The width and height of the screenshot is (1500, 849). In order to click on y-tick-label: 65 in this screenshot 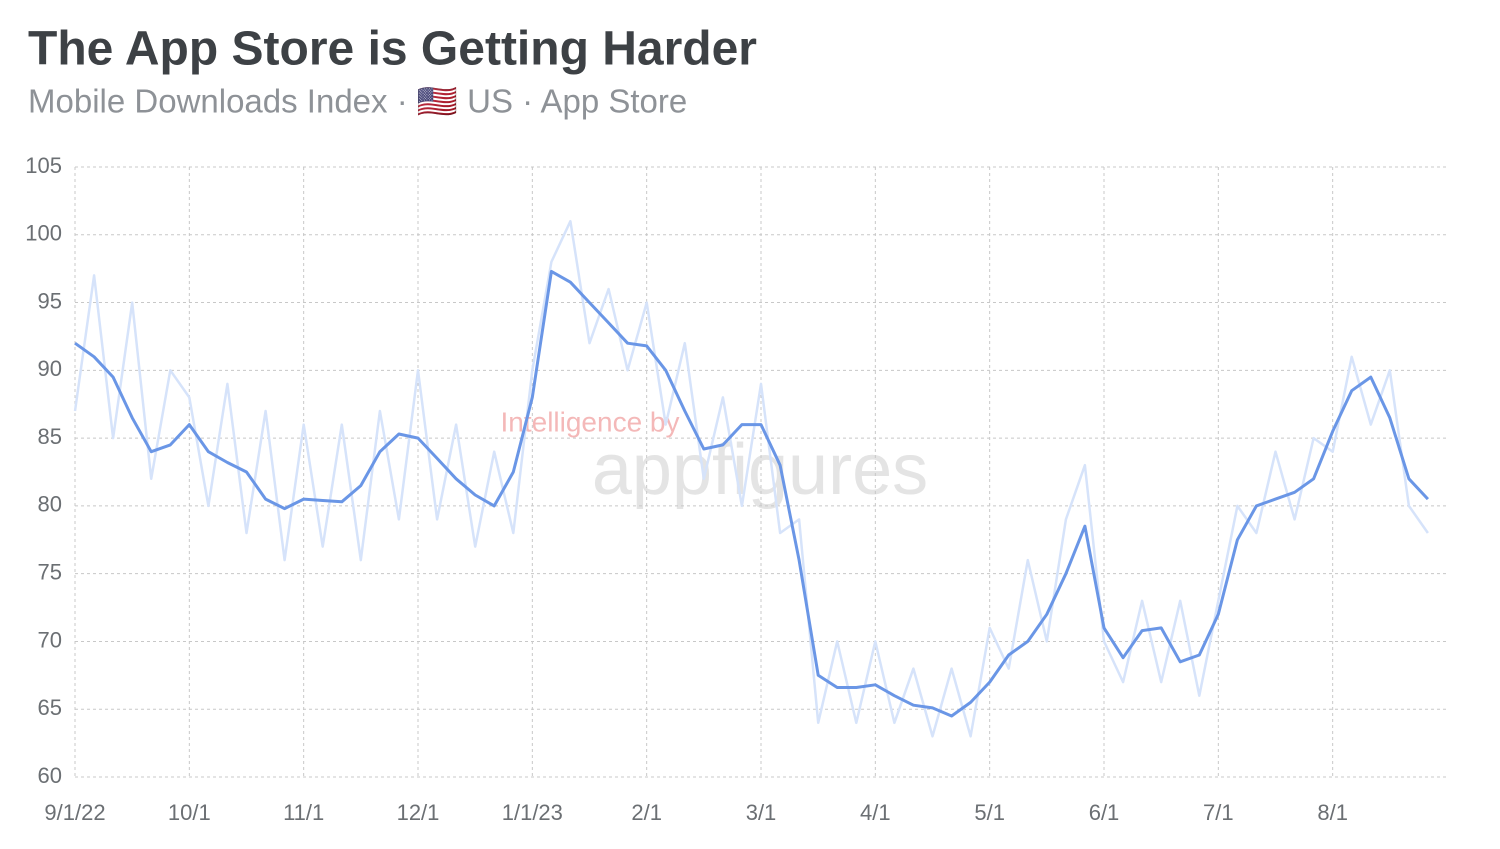, I will do `click(50, 707)`.